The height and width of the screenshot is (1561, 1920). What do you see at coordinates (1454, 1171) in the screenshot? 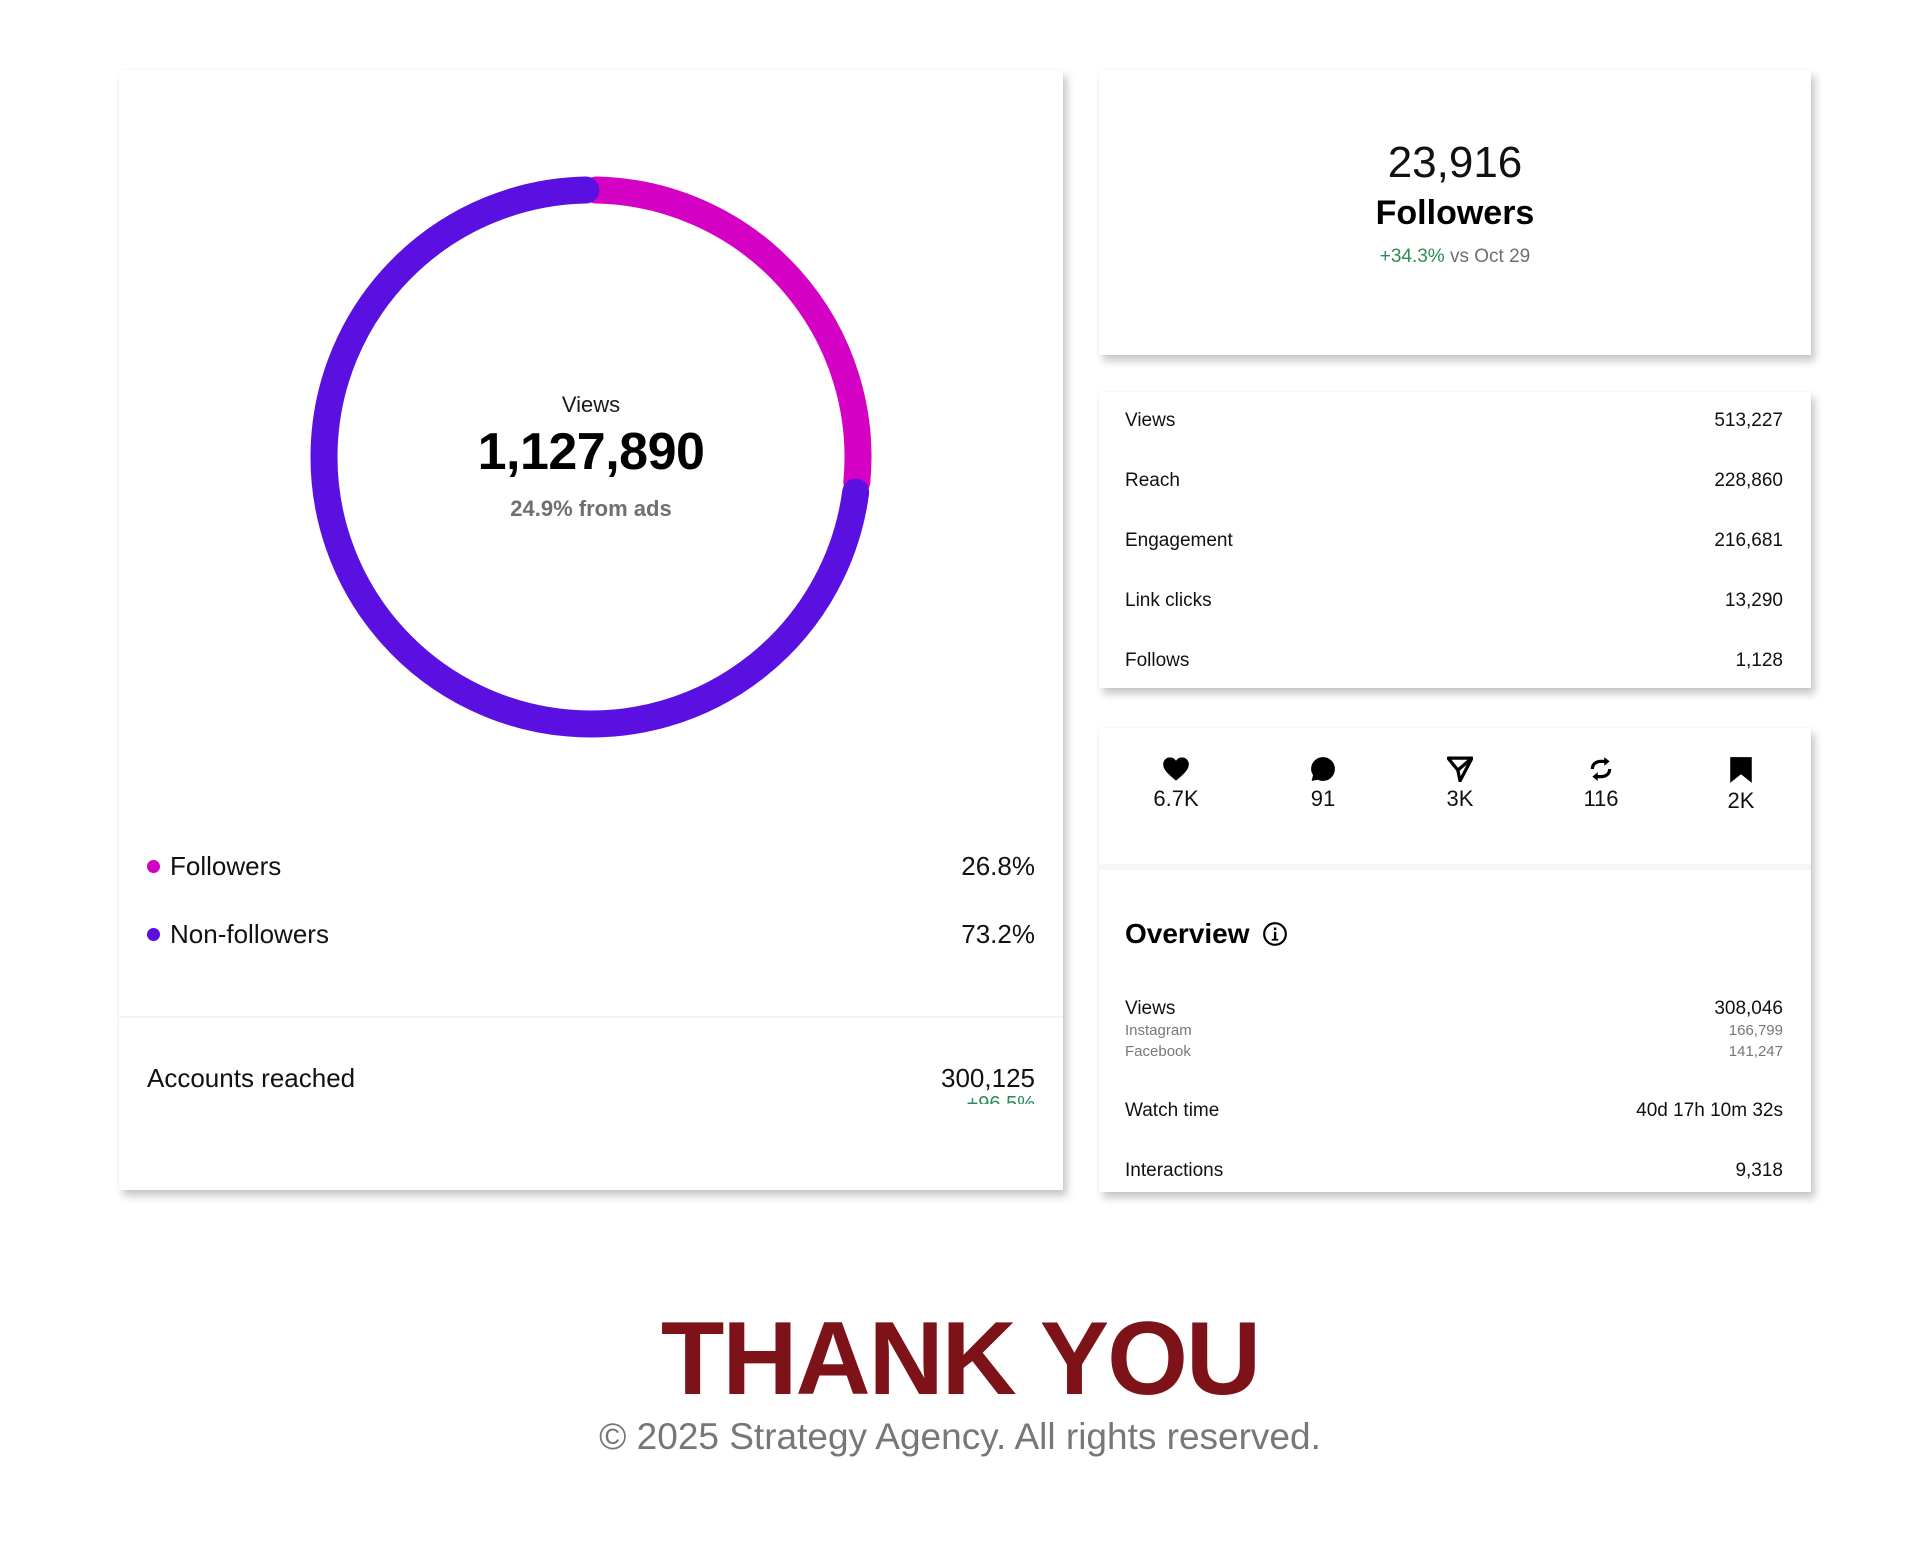
I see `interactions-row: Interactions 9,318` at bounding box center [1454, 1171].